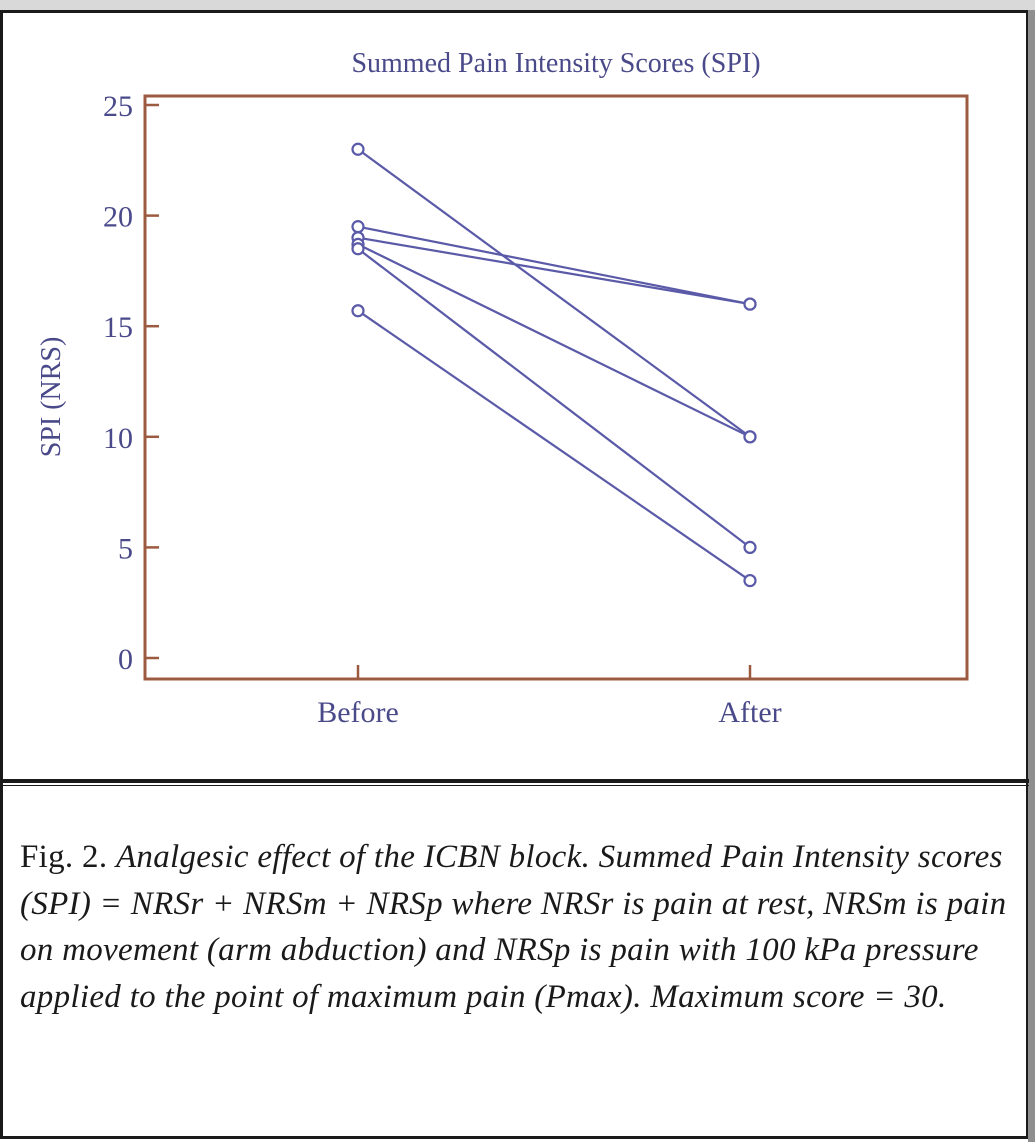  Describe the element at coordinates (64, 857) in the screenshot. I see `caption-label: Fig. 2.` at that location.